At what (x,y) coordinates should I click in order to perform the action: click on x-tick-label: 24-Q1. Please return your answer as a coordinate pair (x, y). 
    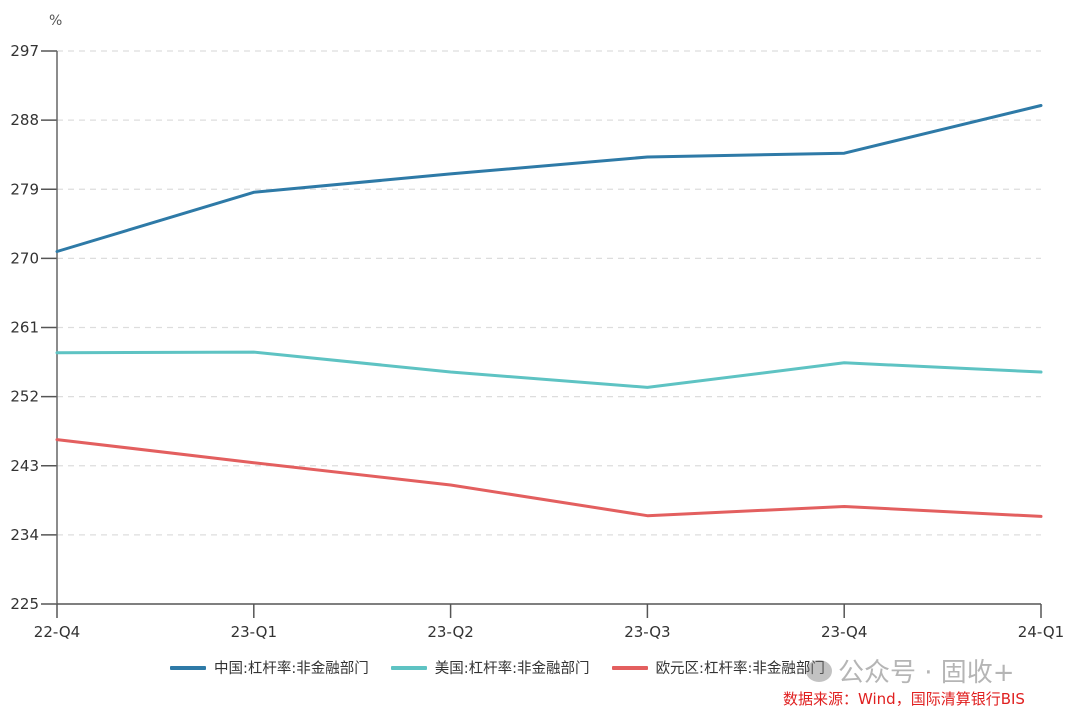
    Looking at the image, I should click on (1041, 632).